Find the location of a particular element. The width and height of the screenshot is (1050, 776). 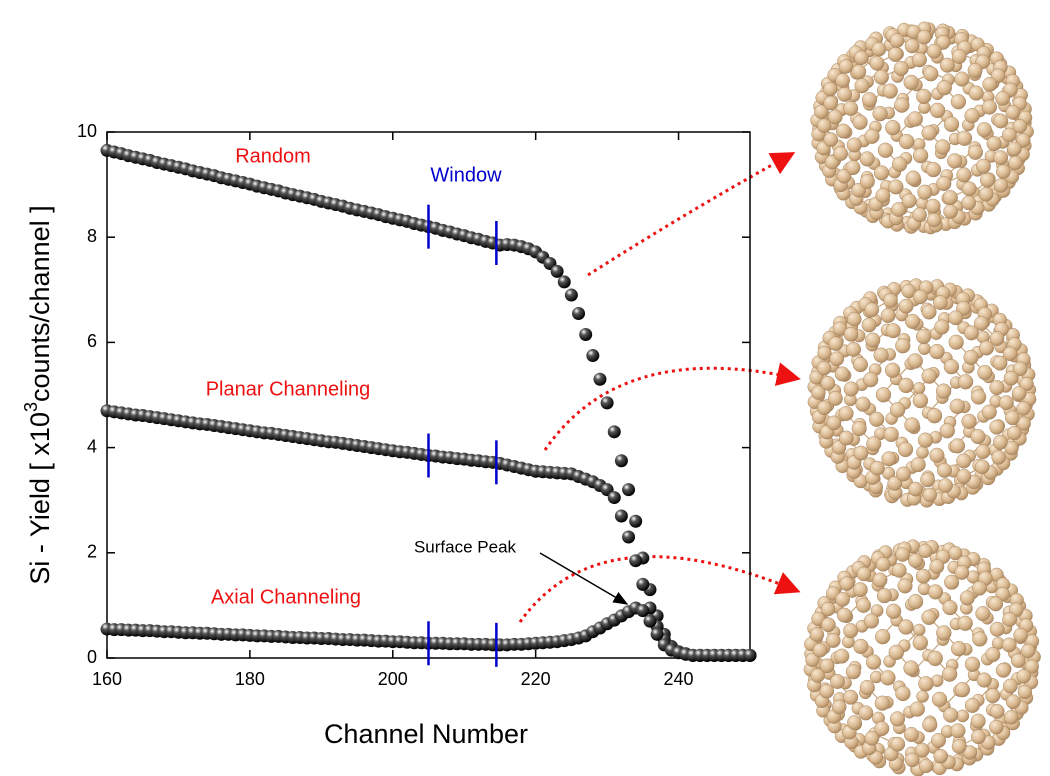

y-tick-label: 2 is located at coordinates (92, 552).